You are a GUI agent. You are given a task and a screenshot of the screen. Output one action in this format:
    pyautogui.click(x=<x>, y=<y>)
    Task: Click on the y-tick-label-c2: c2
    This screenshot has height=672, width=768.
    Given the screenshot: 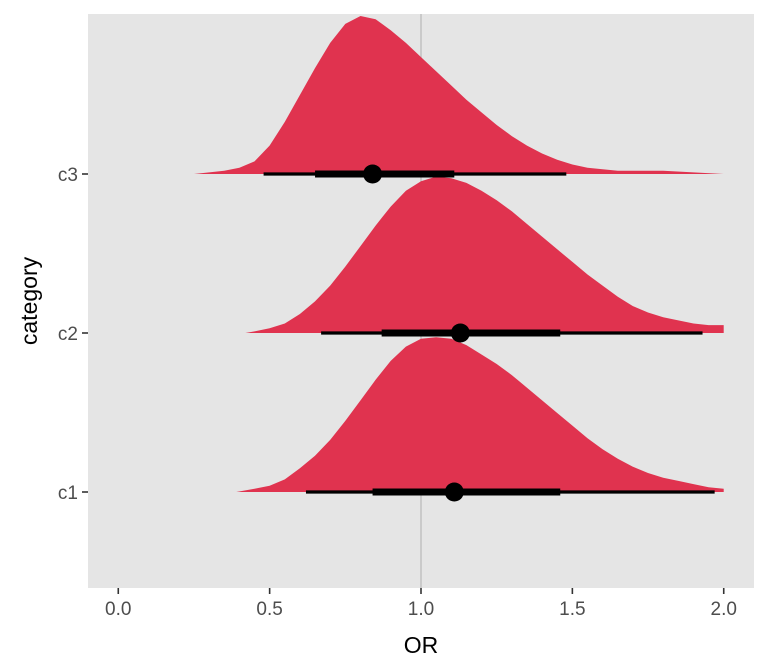 What is the action you would take?
    pyautogui.click(x=68, y=334)
    